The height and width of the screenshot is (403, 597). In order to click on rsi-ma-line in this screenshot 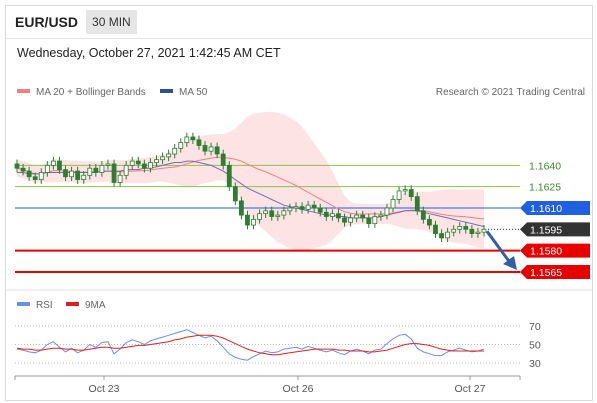, I will do `click(250, 345)`.